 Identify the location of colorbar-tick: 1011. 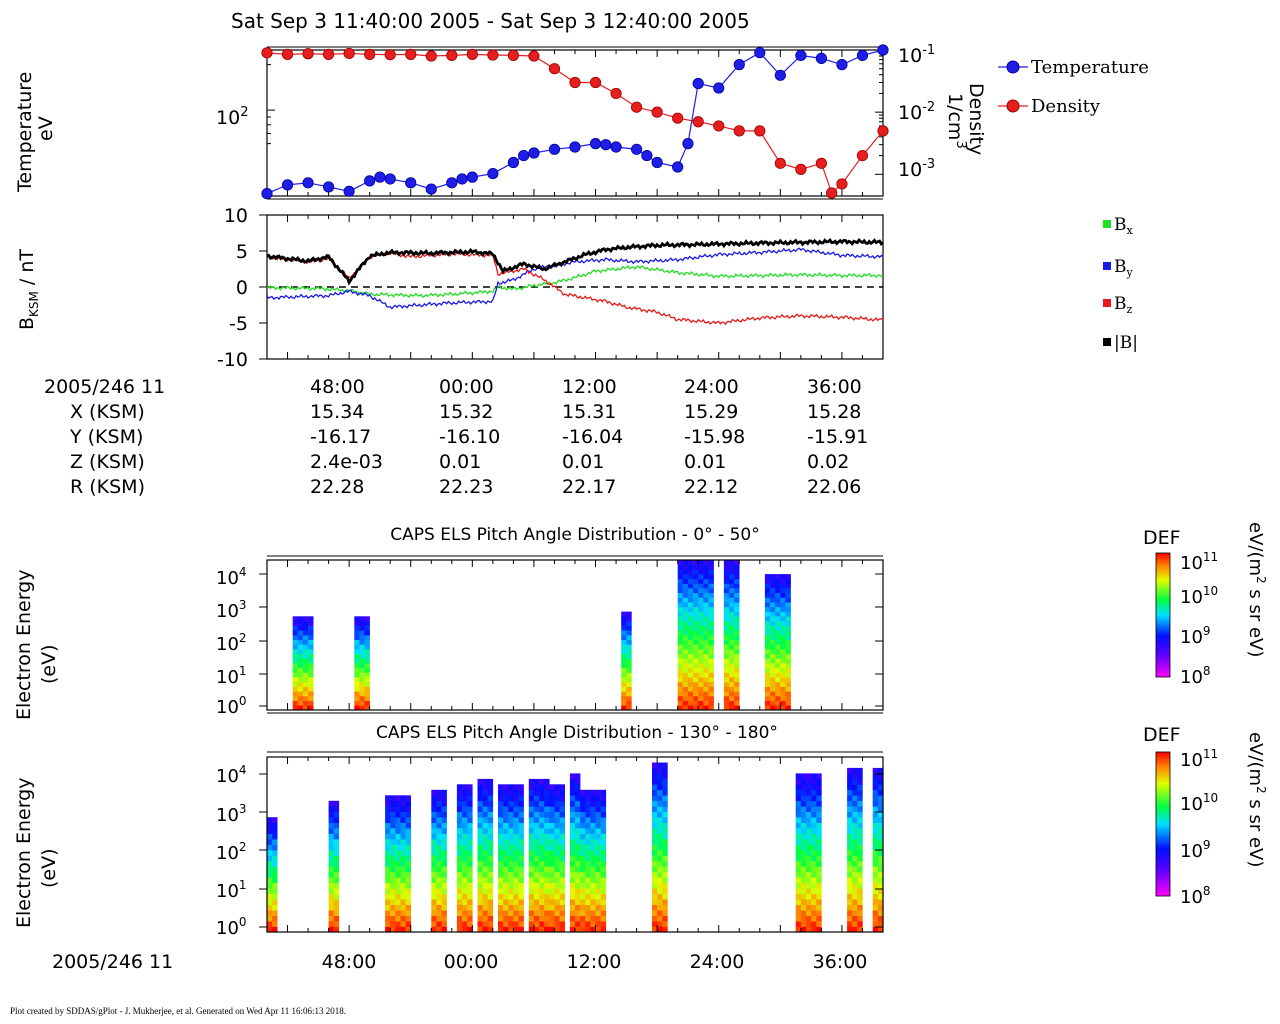
(1199, 562).